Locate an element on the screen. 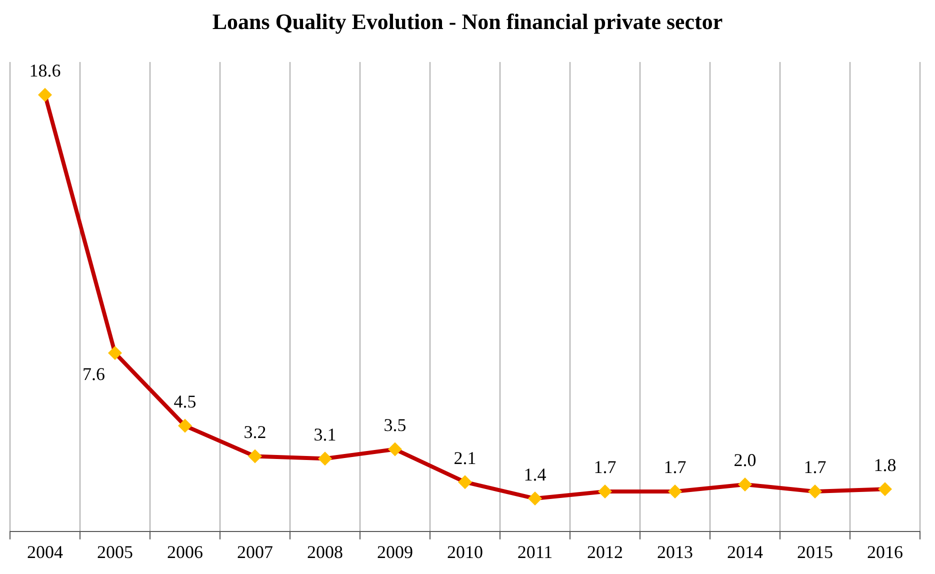 This screenshot has width=935, height=574. data-label: 2.0 is located at coordinates (745, 460).